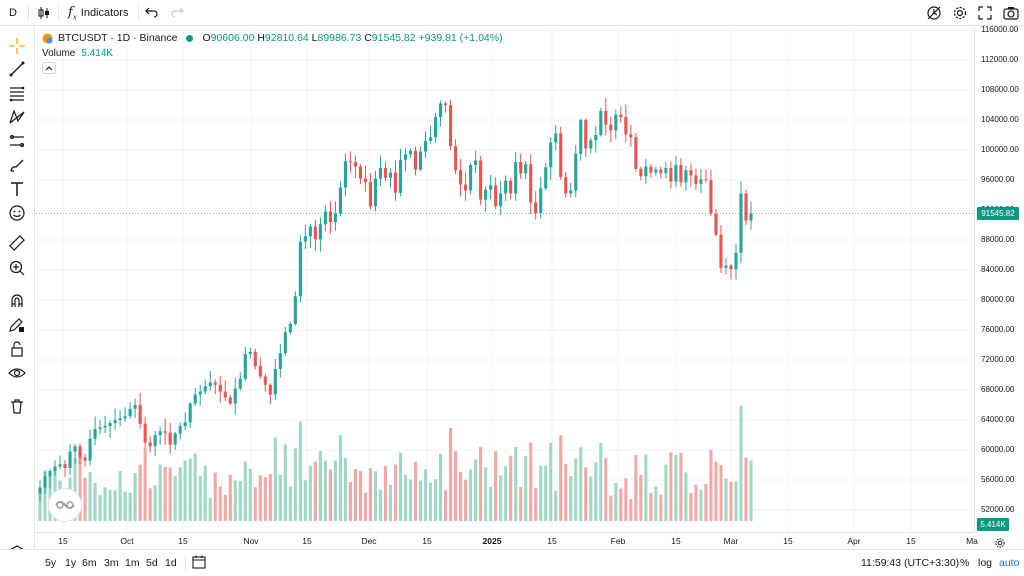 This screenshot has height=576, width=1024. What do you see at coordinates (985, 13) in the screenshot?
I see `fullscreen-button` at bounding box center [985, 13].